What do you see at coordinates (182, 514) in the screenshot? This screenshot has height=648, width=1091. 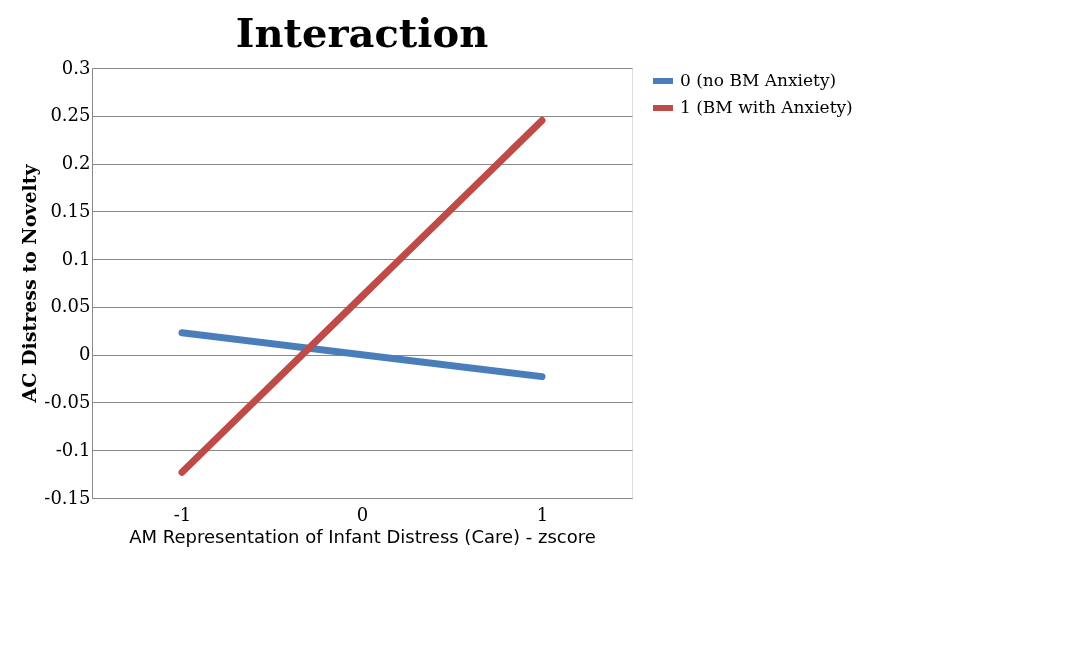 I see `x-tick-label: -1` at bounding box center [182, 514].